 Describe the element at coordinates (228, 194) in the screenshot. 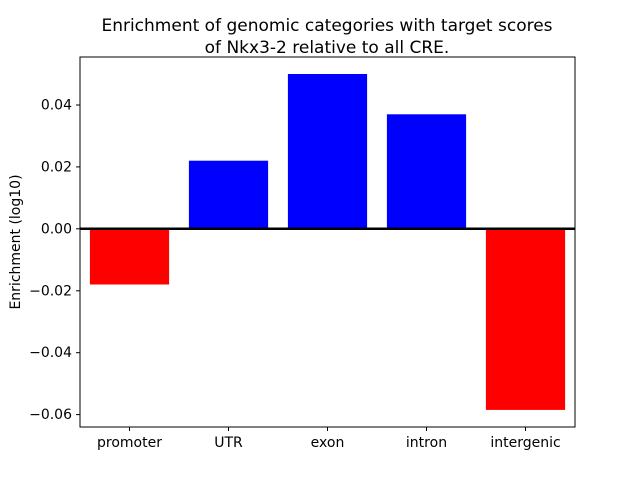

I see `bar-UTR` at that location.